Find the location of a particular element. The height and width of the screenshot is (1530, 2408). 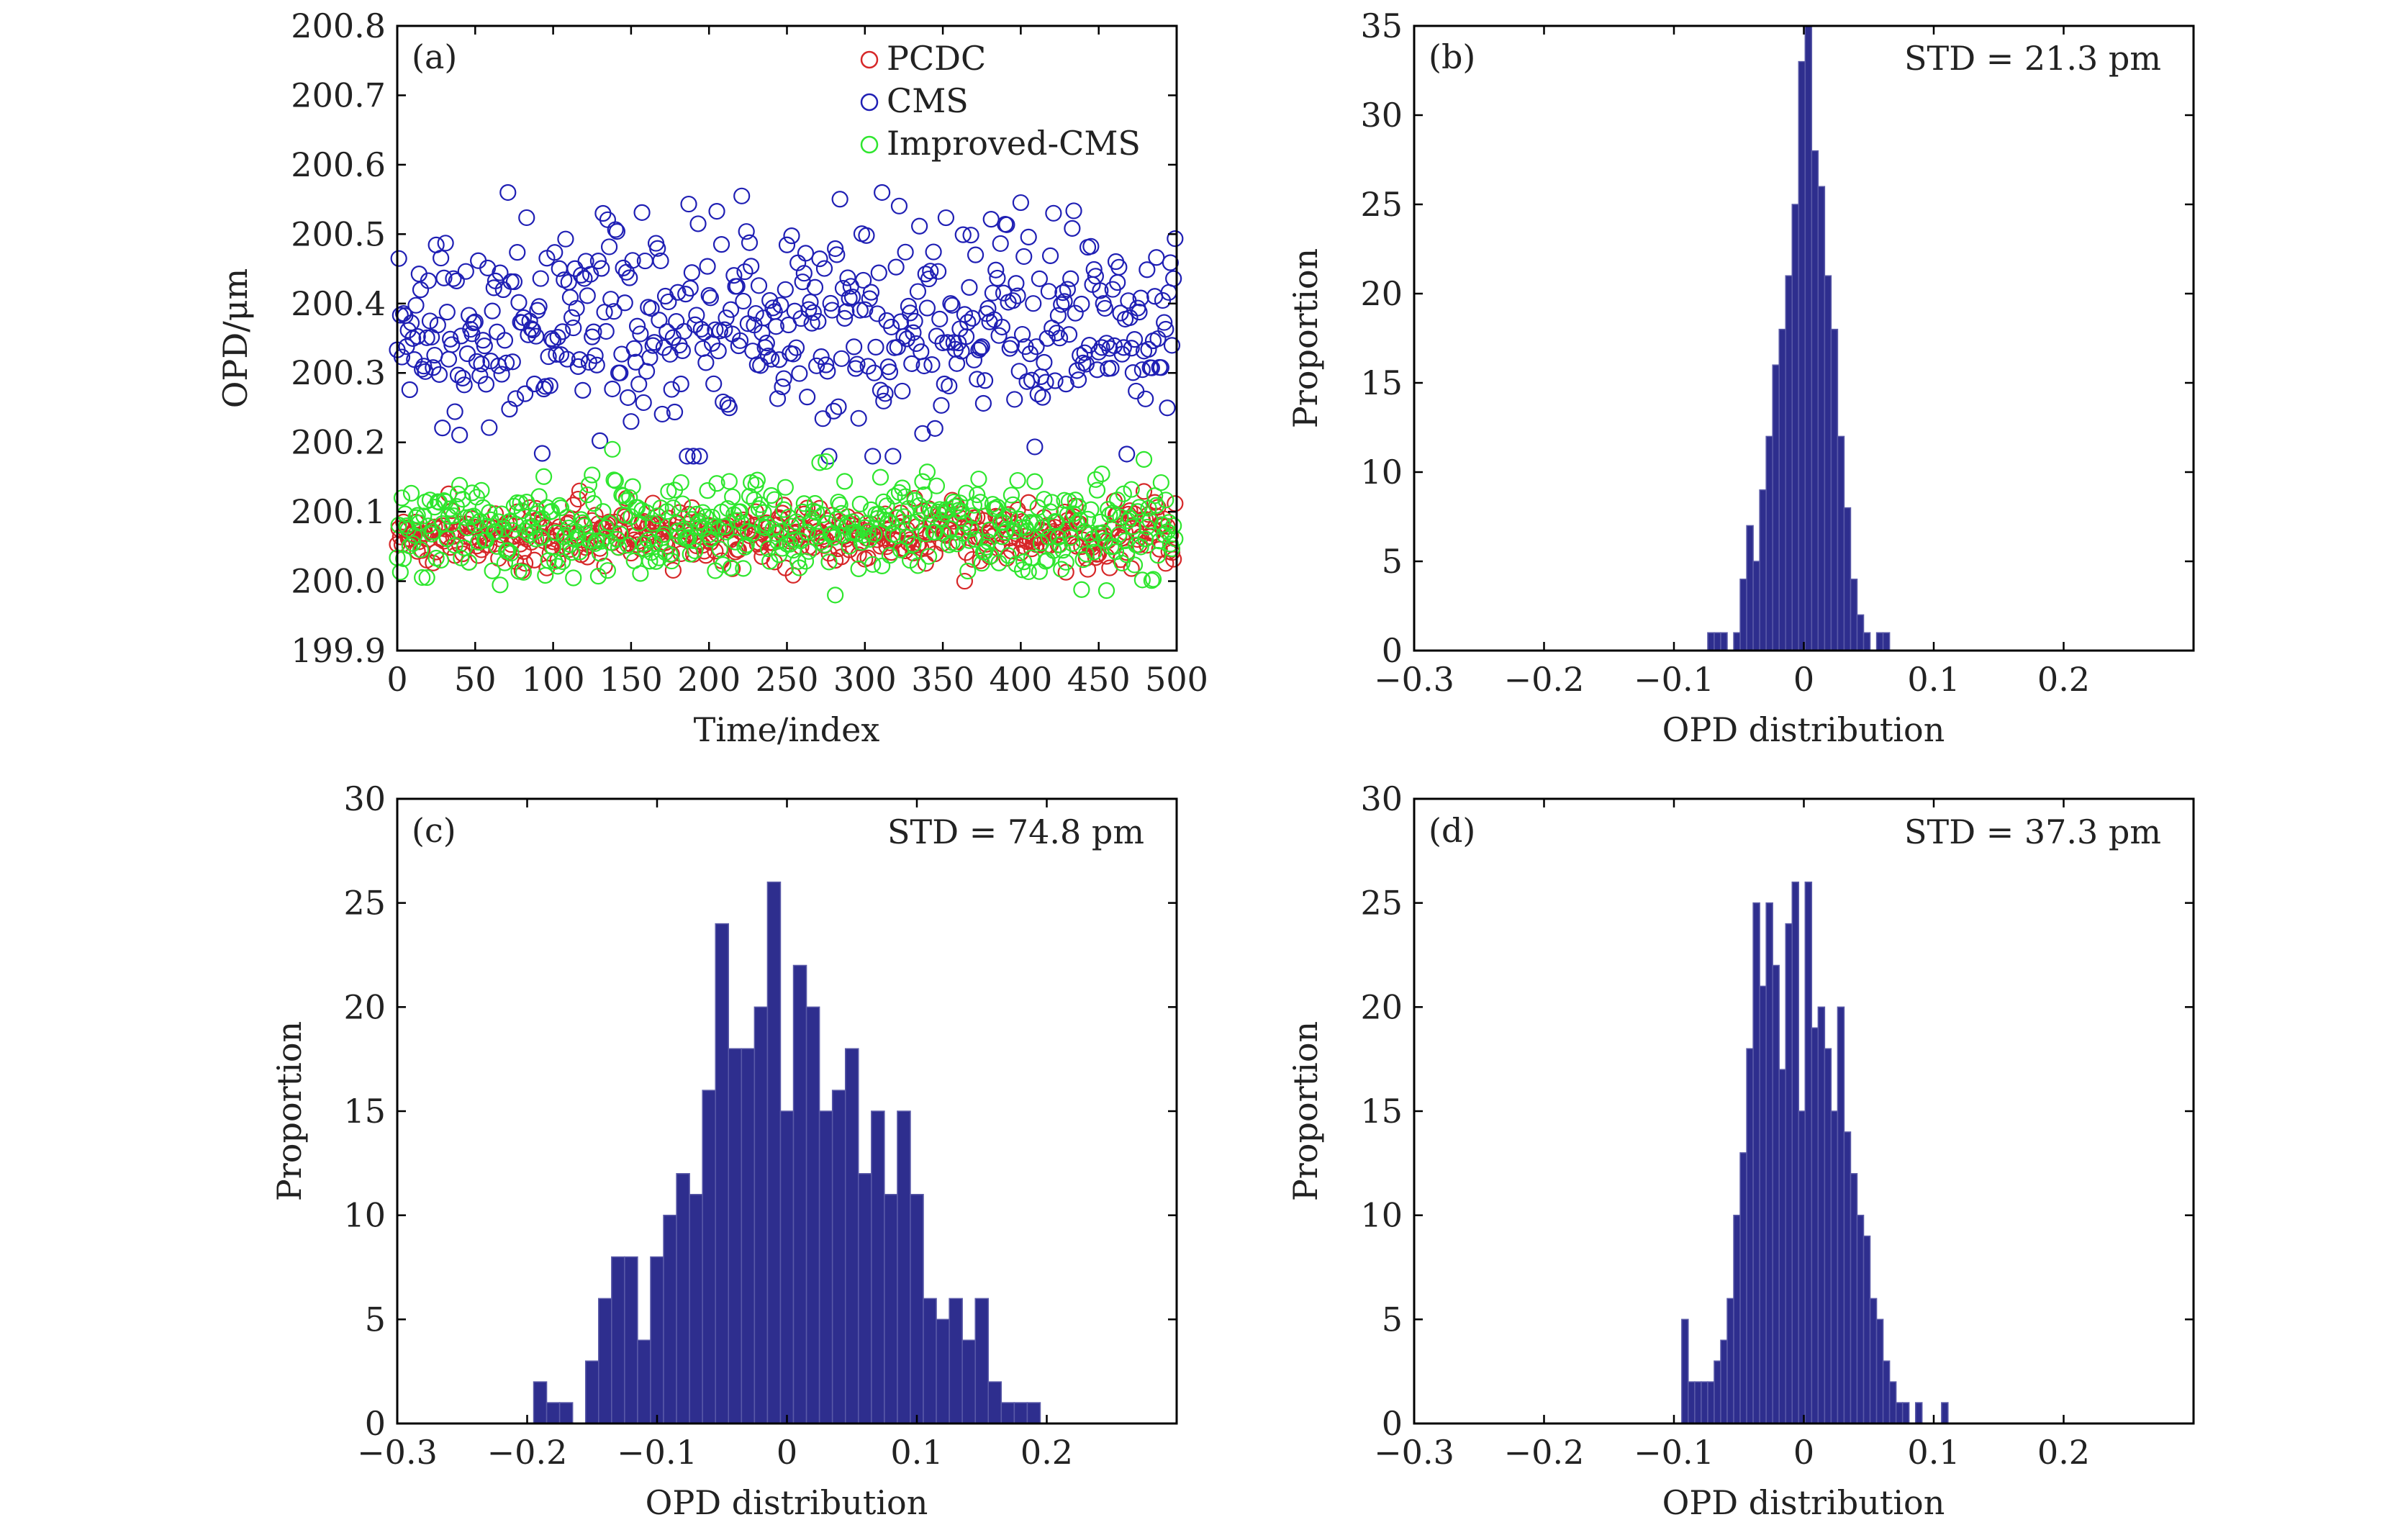

panel-d-ytick-label: 20 is located at coordinates (1381, 1006).